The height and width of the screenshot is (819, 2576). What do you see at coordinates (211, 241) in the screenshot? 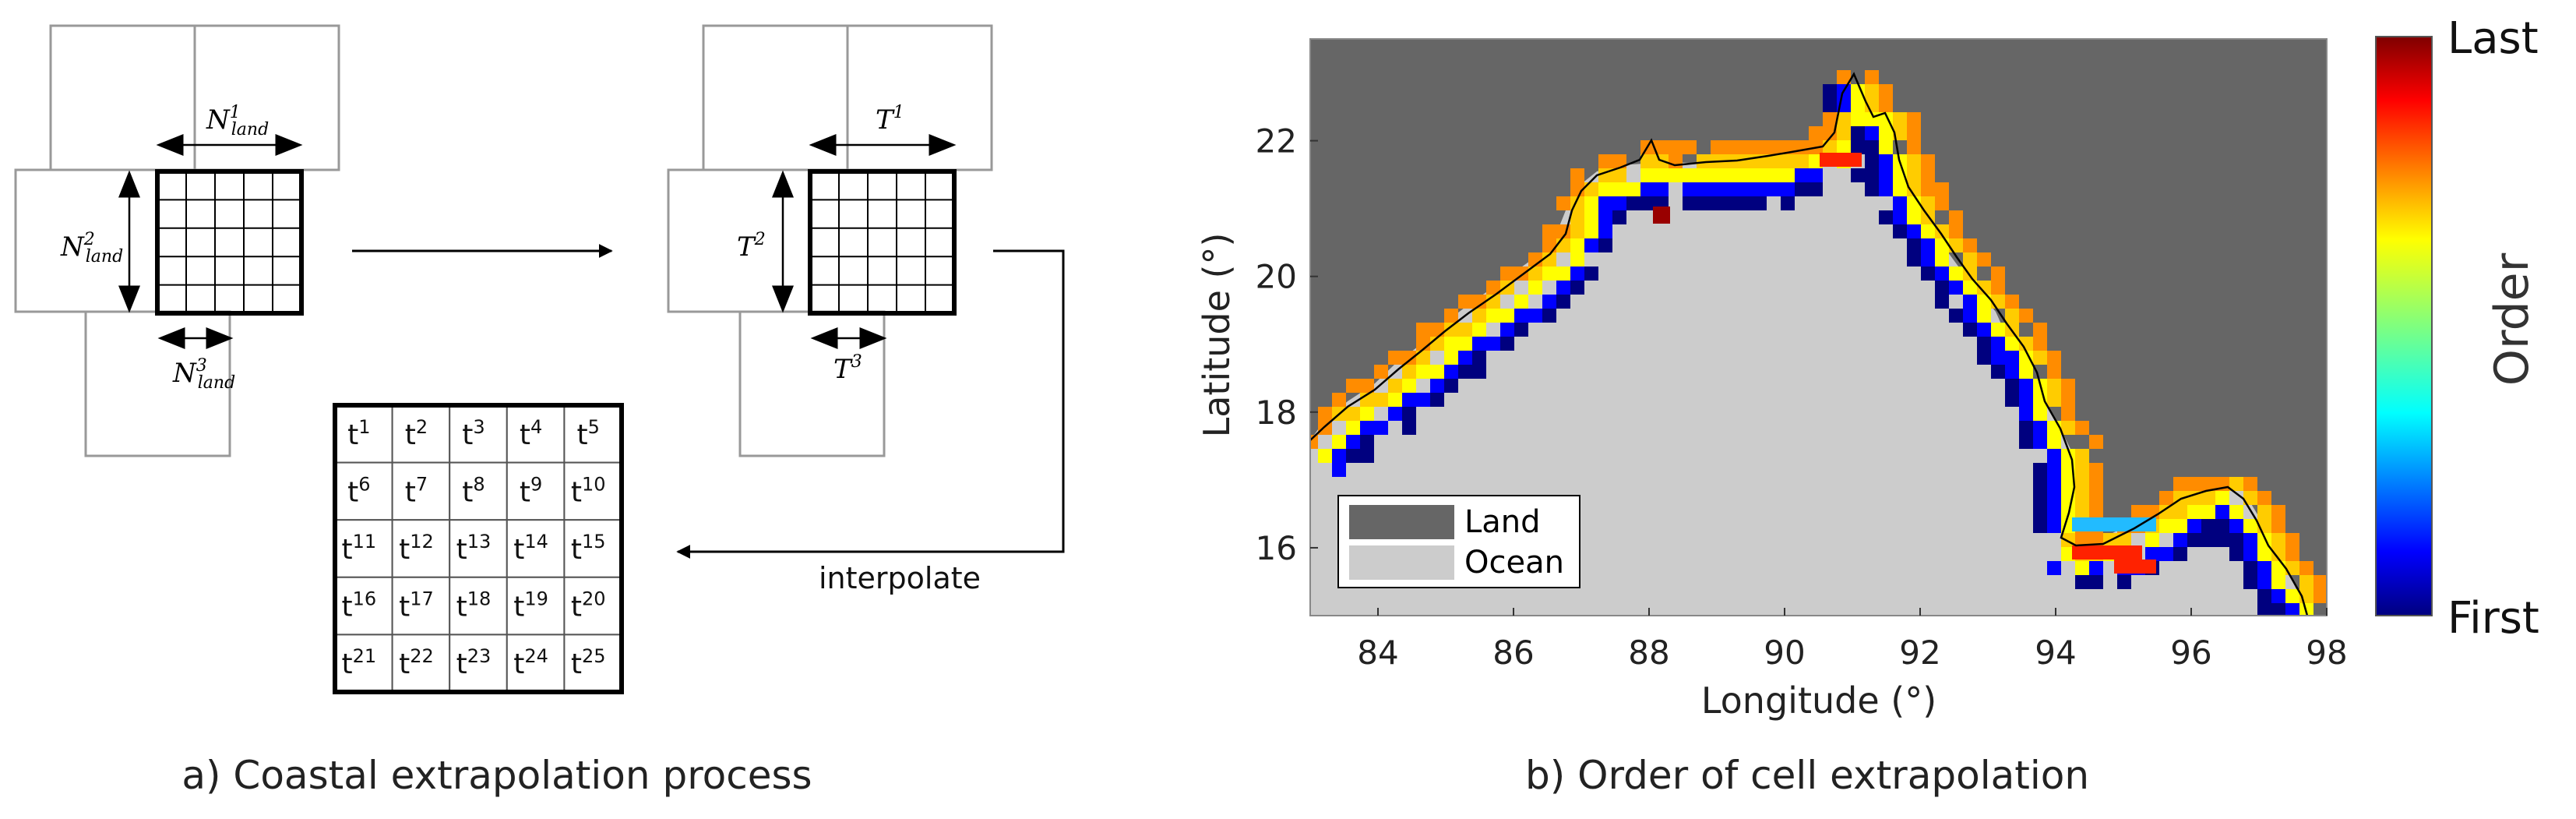
I see `dimension-arrows-left` at bounding box center [211, 241].